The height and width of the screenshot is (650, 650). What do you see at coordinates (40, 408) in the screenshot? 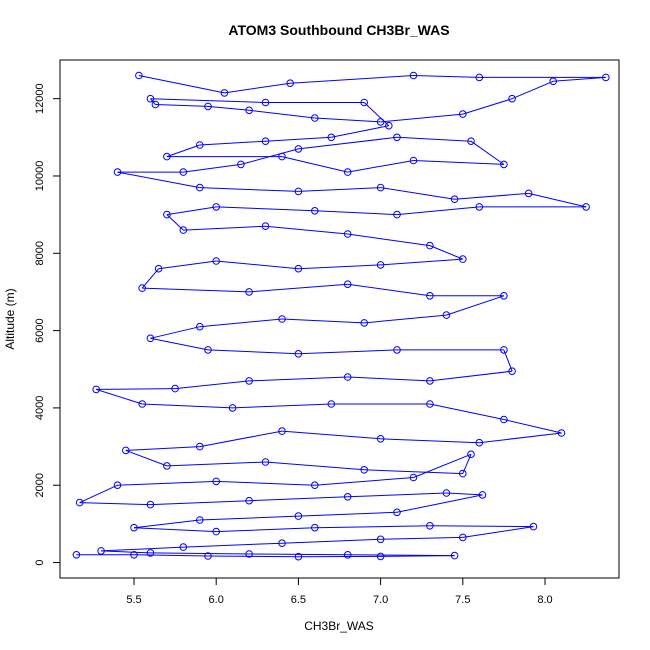
I see `y-tick-label: 4000` at bounding box center [40, 408].